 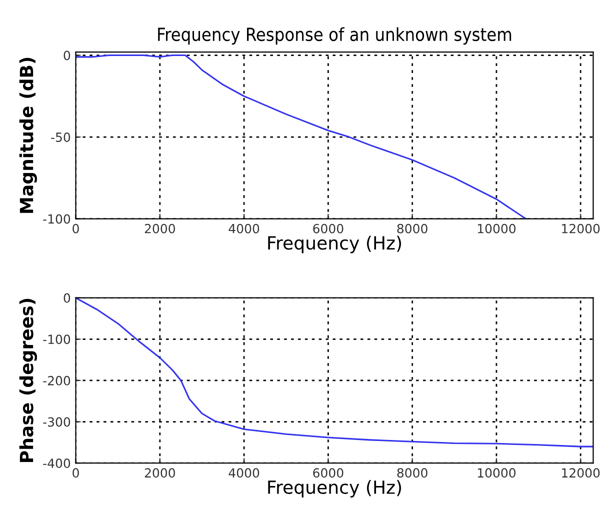 What do you see at coordinates (56, 381) in the screenshot?
I see `y-tick-label: -200` at bounding box center [56, 381].